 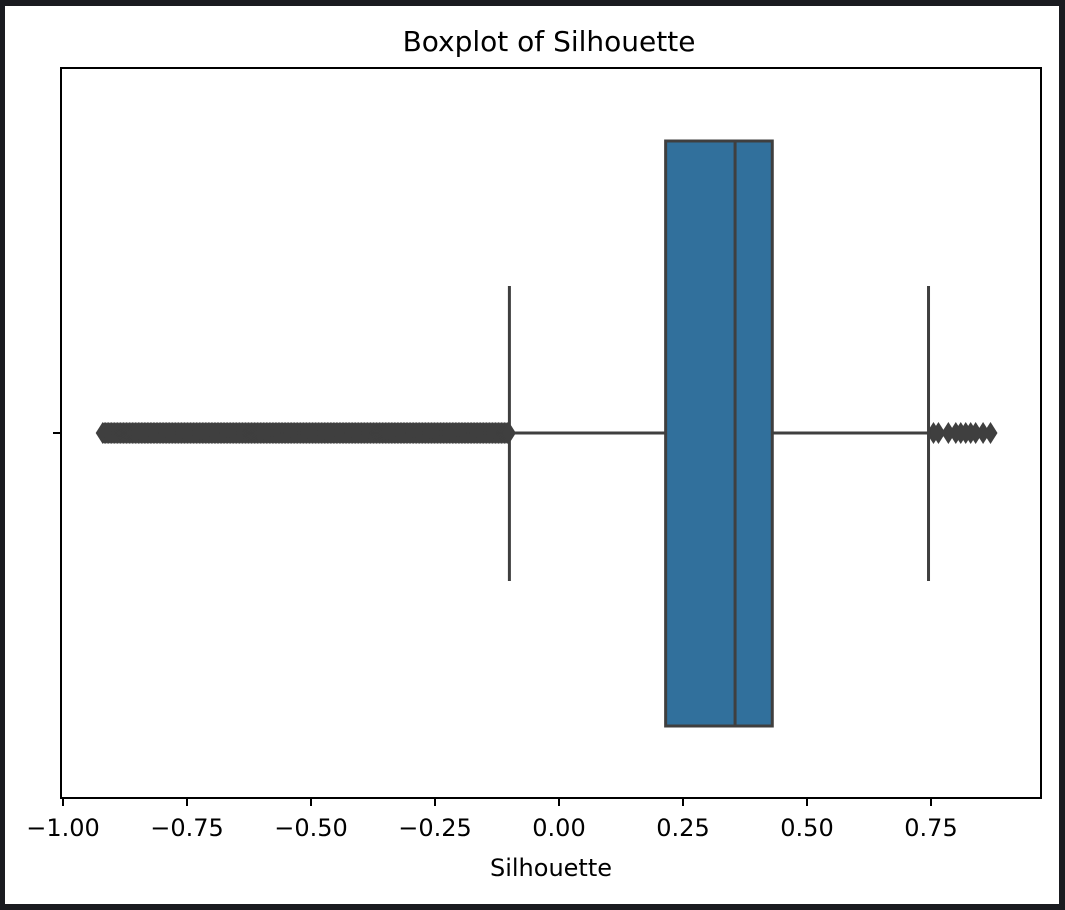 I want to click on x-tick-label: −1.00, so click(x=63, y=828).